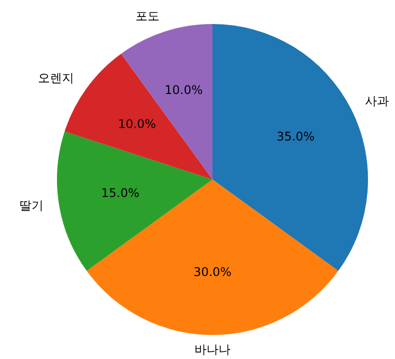  What do you see at coordinates (376, 101) in the screenshot?
I see `slice-label: 사과` at bounding box center [376, 101].